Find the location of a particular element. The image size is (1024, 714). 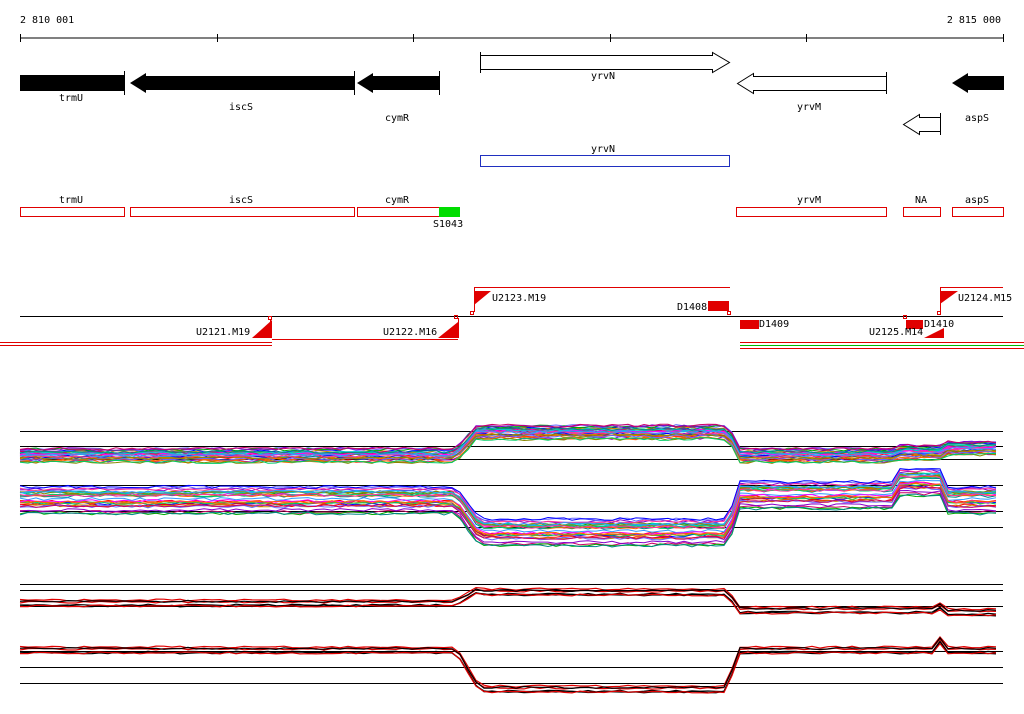

segment-end-D1410: D1410 is located at coordinates (939, 321).